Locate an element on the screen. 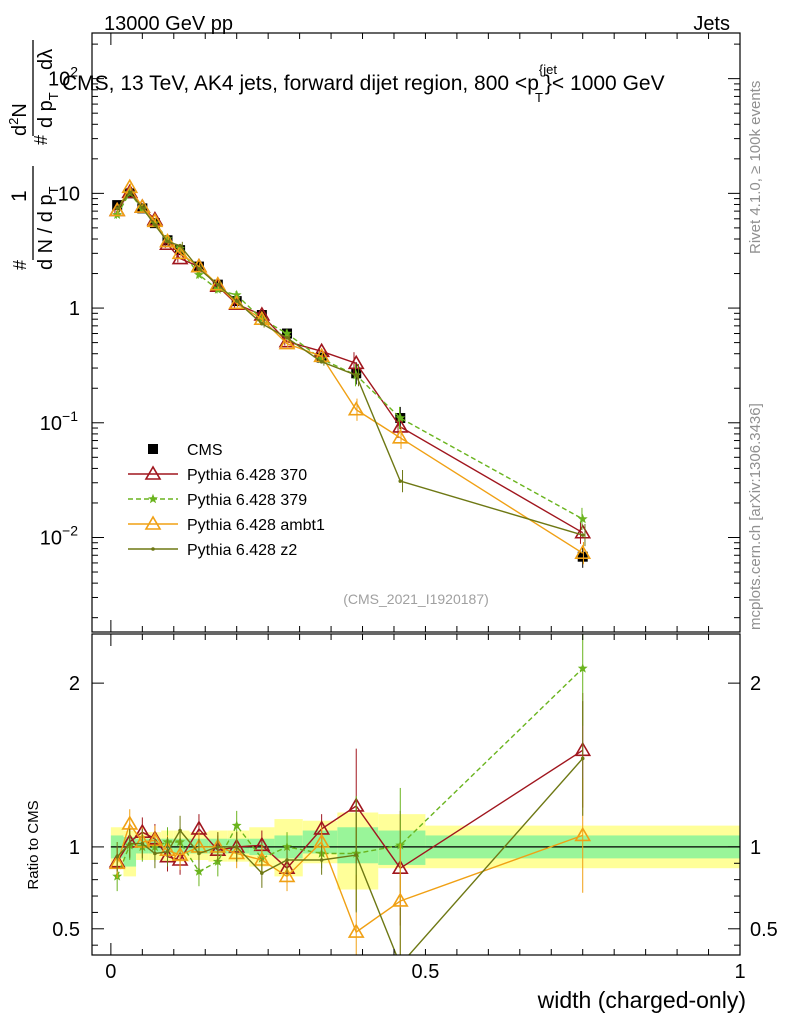 Image resolution: width=786 pixels, height=1024 pixels. y-label-hash-2: # is located at coordinates (41, 140).